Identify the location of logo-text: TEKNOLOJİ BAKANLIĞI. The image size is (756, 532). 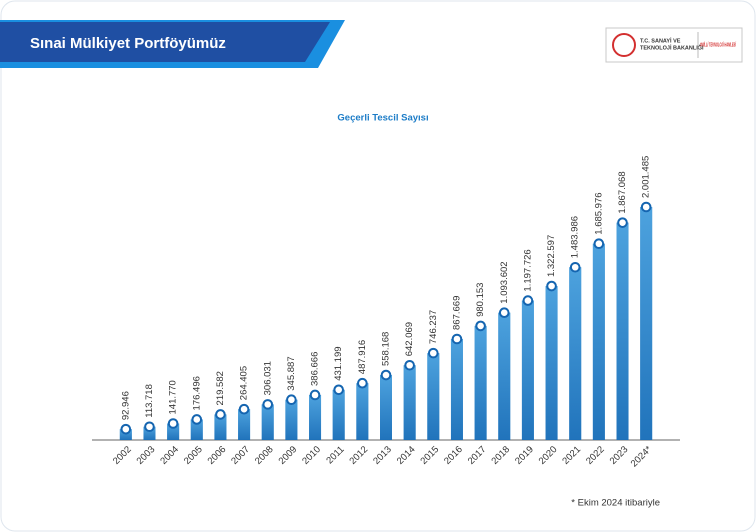
(672, 47).